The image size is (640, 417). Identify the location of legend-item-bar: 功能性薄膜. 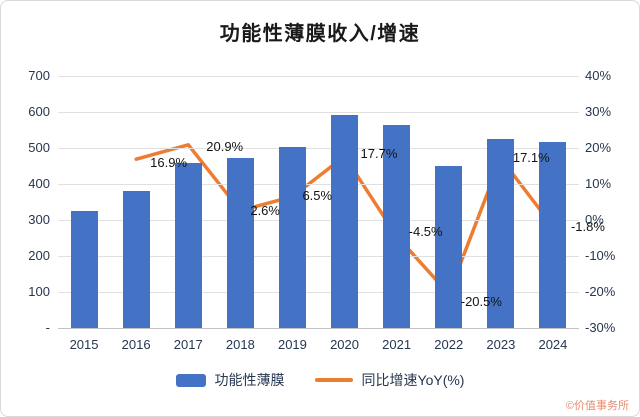
(230, 380).